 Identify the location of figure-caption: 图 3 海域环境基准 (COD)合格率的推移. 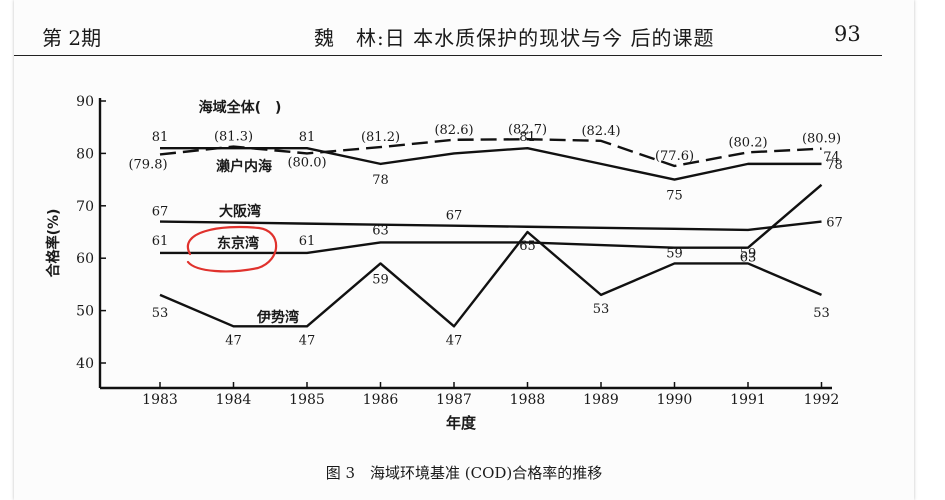
(464, 473).